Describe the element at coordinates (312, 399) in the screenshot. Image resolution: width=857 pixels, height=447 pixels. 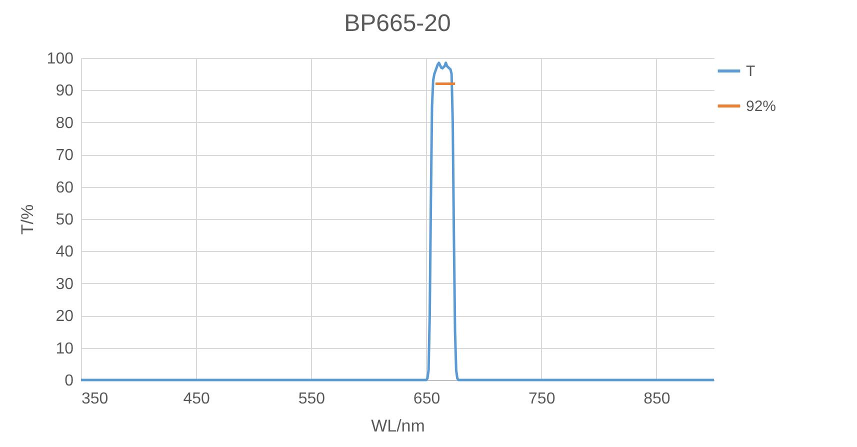
I see `x-tick-label: 550` at that location.